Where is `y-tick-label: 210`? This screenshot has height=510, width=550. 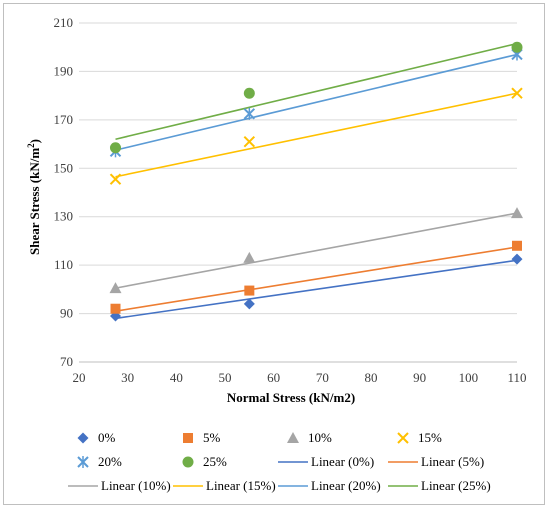 y-tick-label: 210 is located at coordinates (64, 22).